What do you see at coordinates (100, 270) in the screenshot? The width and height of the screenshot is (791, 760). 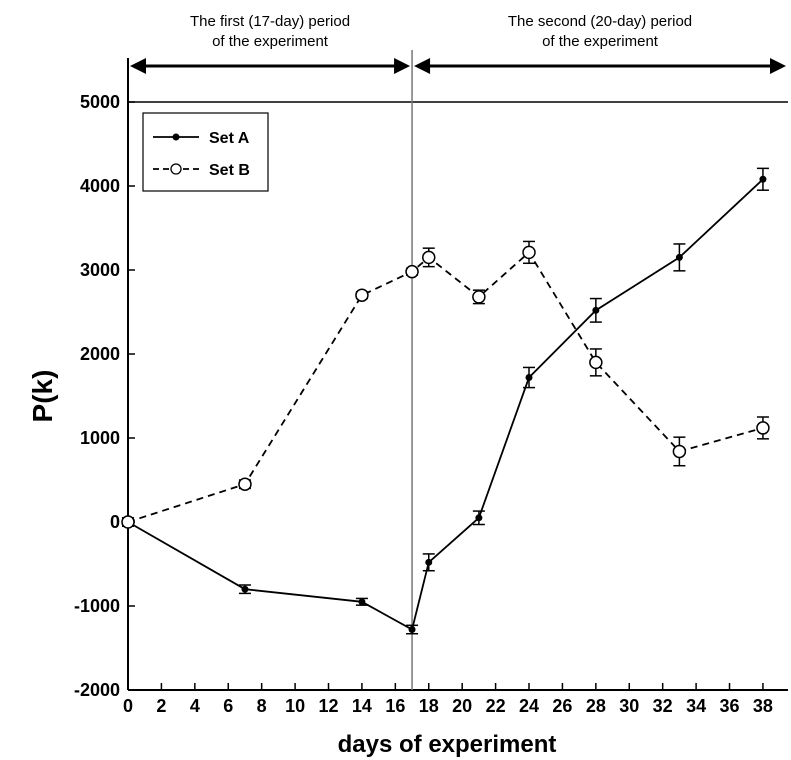 I see `y-tick-label: 3000` at bounding box center [100, 270].